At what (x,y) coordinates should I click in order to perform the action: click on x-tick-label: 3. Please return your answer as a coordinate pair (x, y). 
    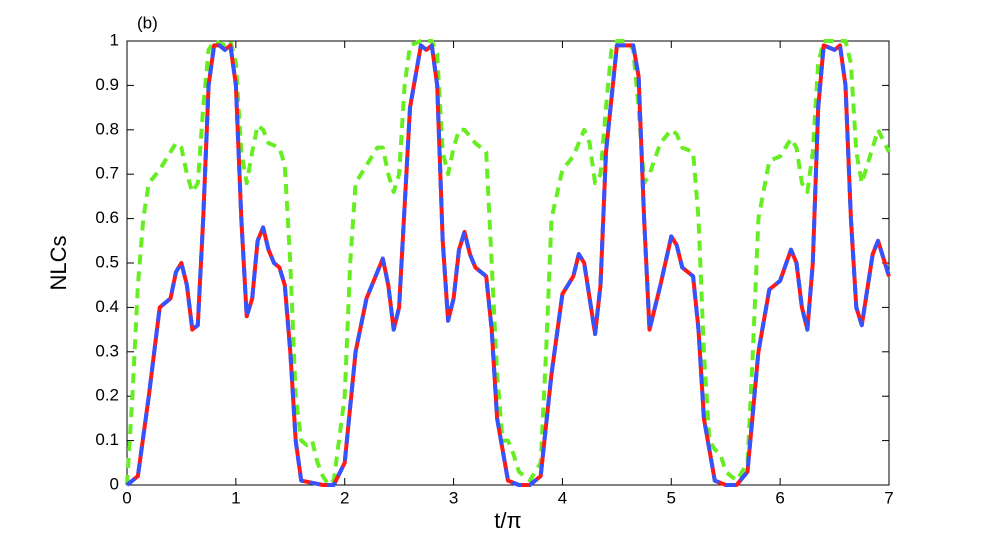
    Looking at the image, I should click on (453, 497).